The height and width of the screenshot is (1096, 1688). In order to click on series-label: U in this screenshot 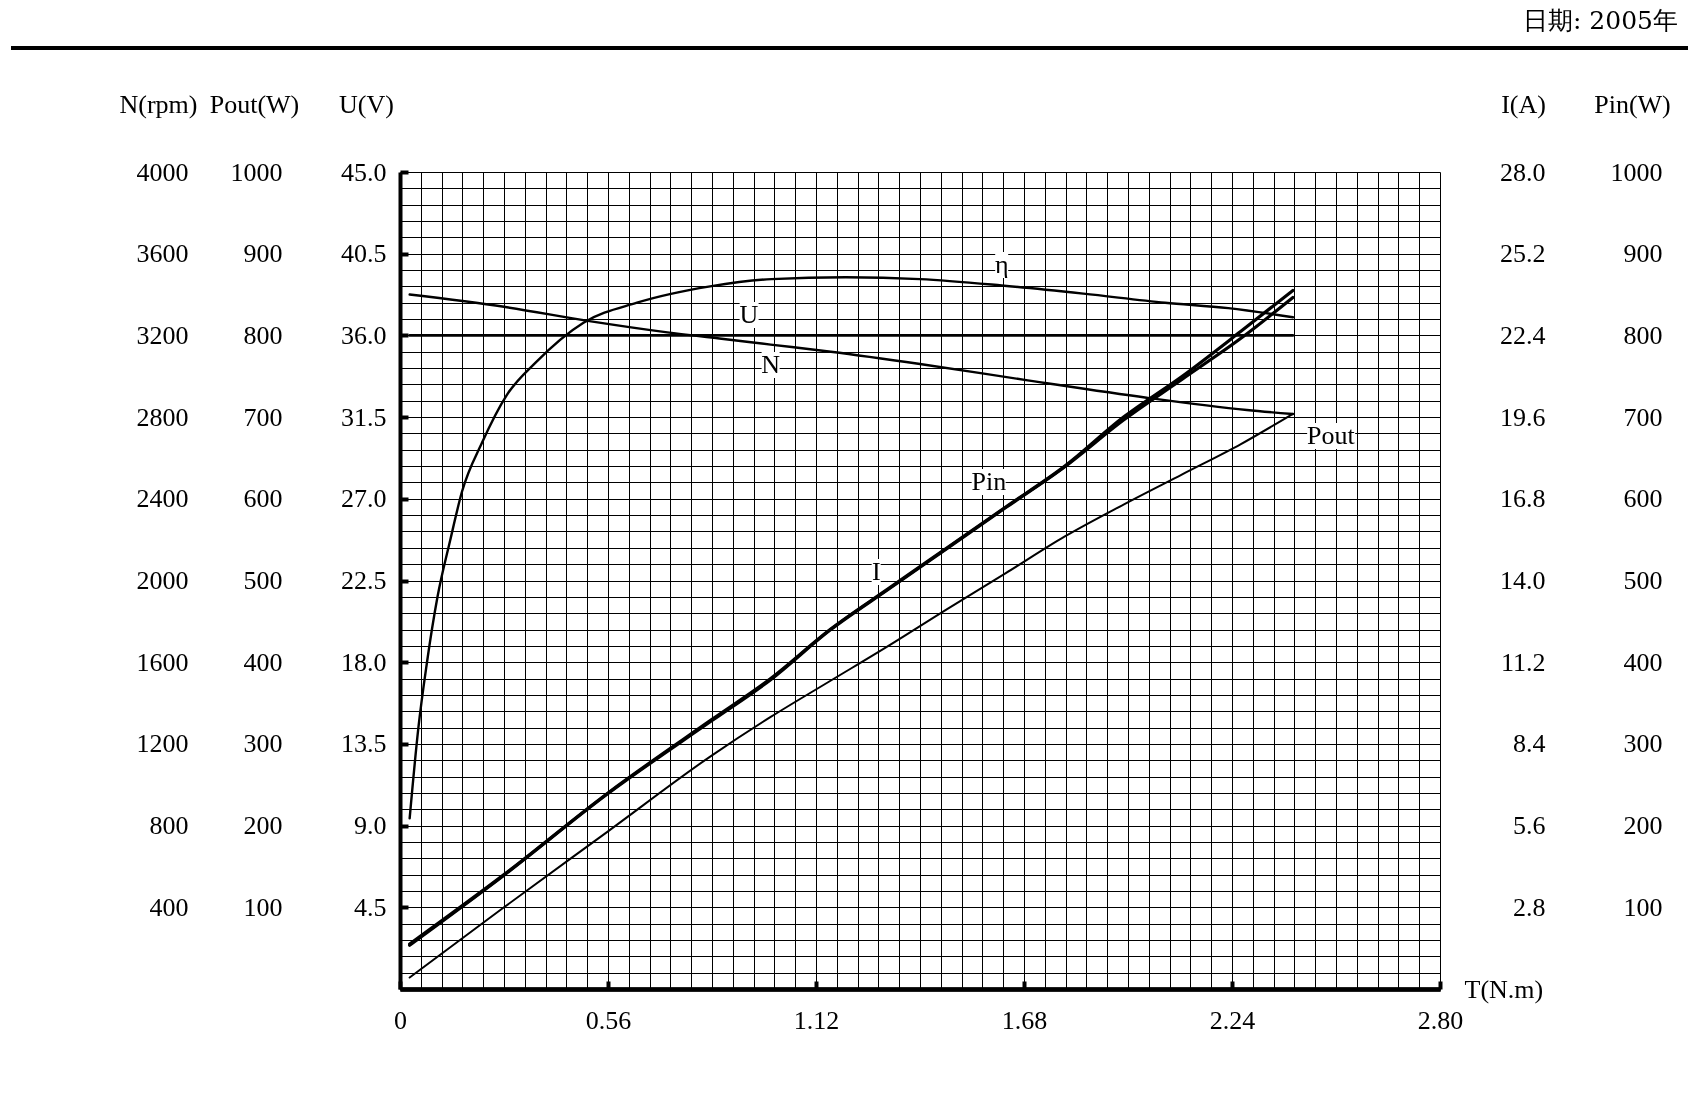, I will do `click(749, 315)`.